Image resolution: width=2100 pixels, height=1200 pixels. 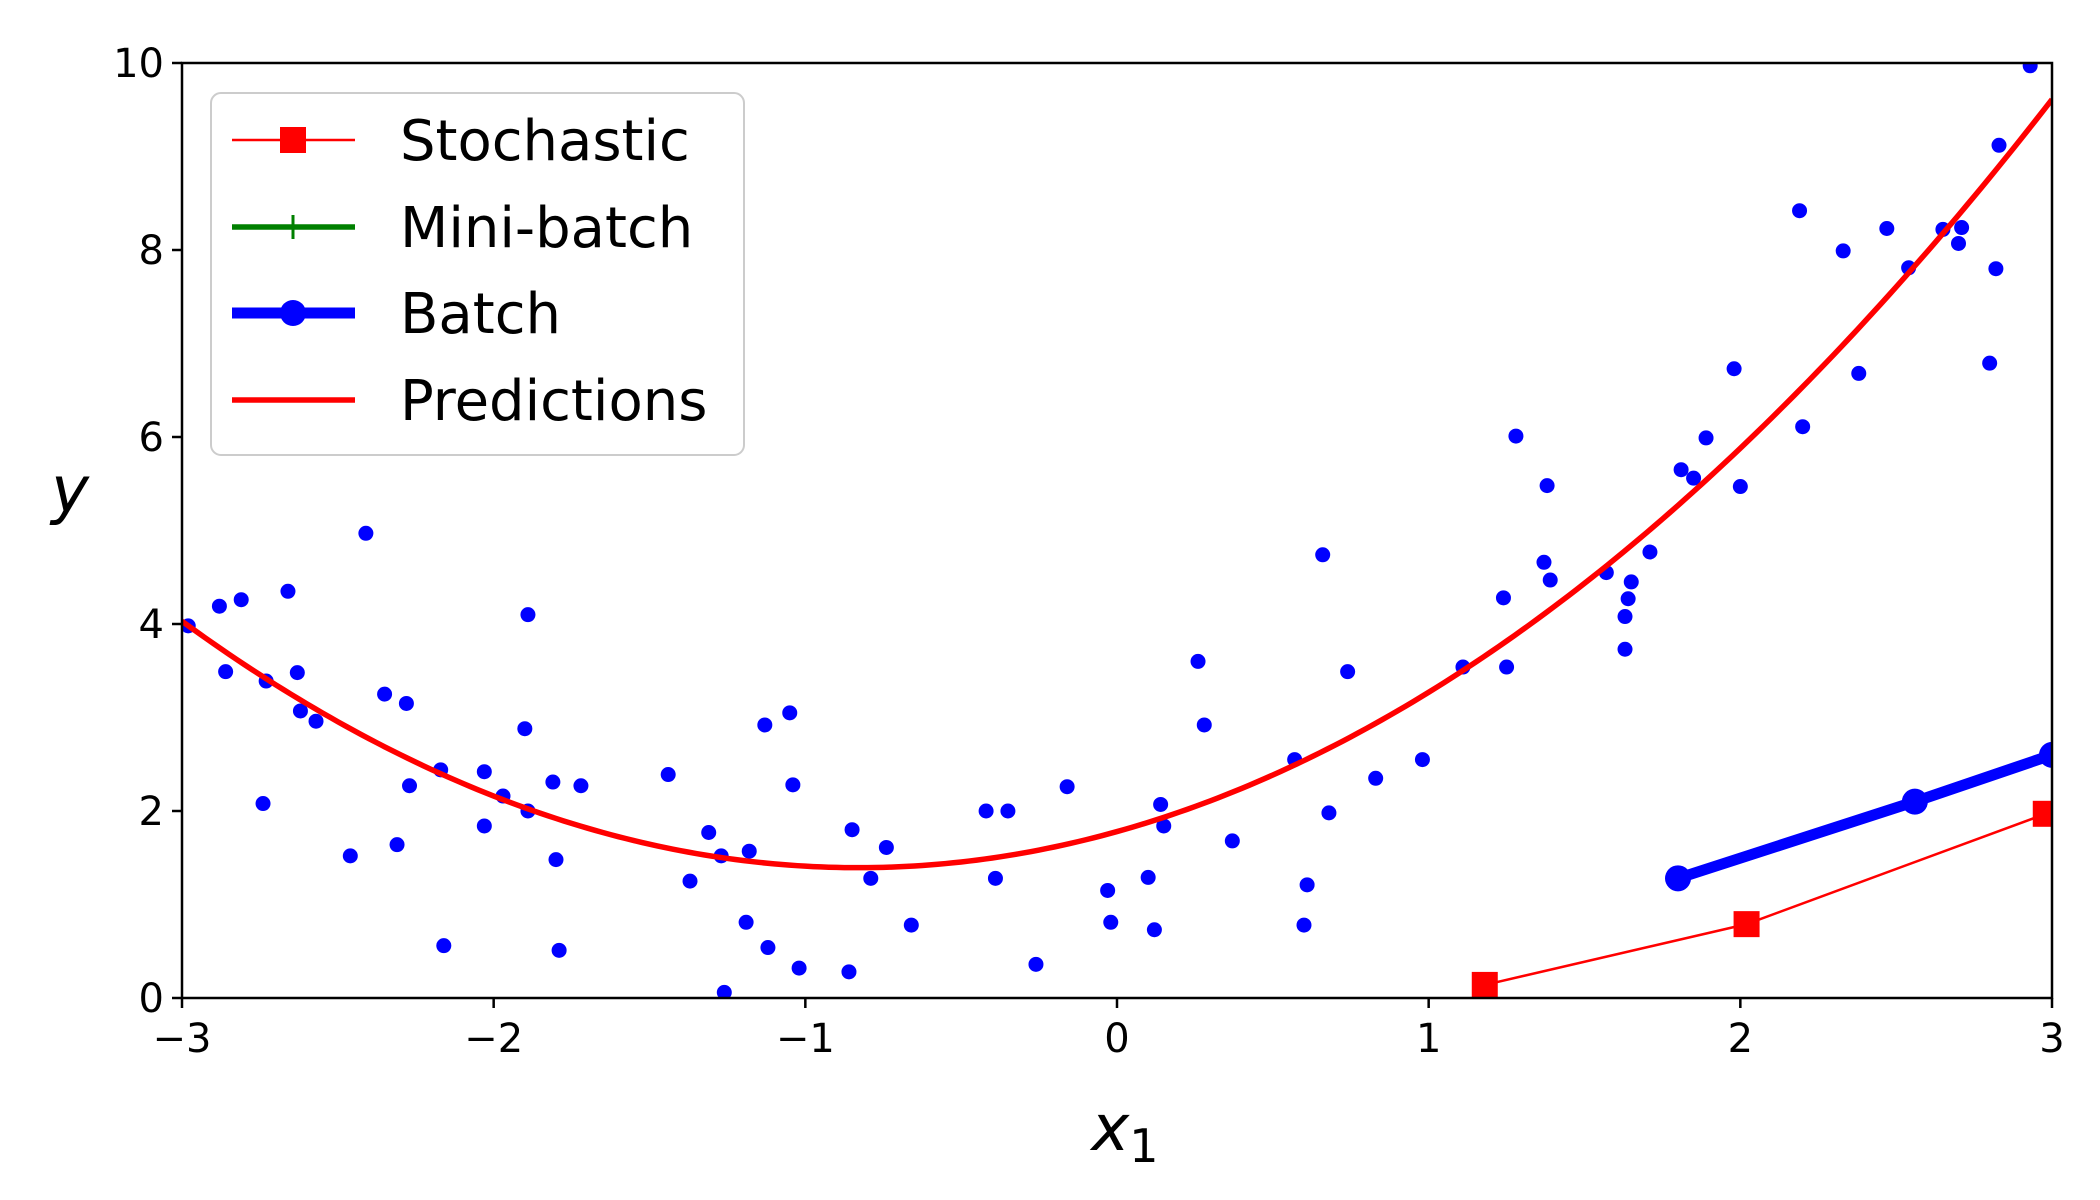 What do you see at coordinates (69, 491) in the screenshot?
I see `y-axis-label: y` at bounding box center [69, 491].